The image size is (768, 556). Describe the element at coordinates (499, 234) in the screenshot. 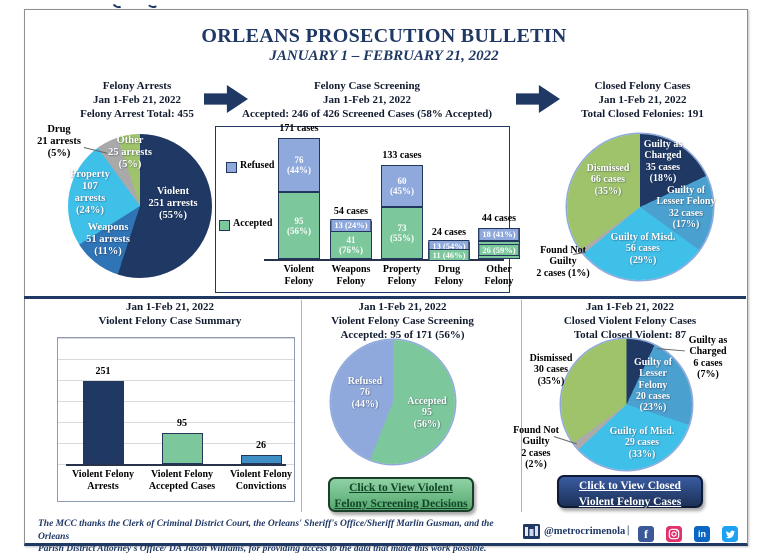

I see `segment-value-label: 18 (41%)` at that location.